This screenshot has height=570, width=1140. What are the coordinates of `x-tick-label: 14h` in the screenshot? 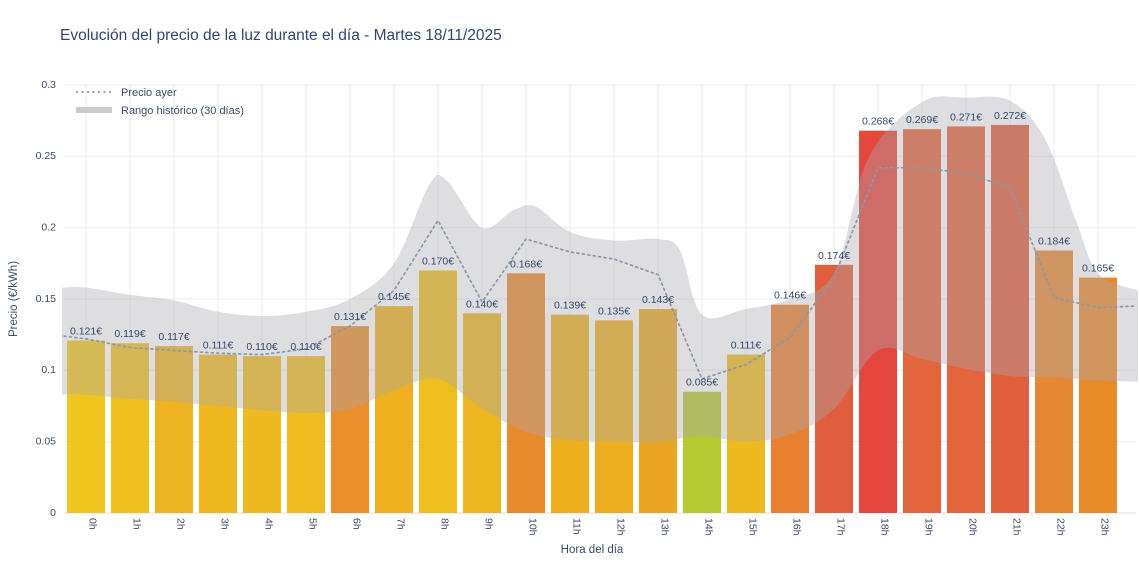 It's located at (709, 527).